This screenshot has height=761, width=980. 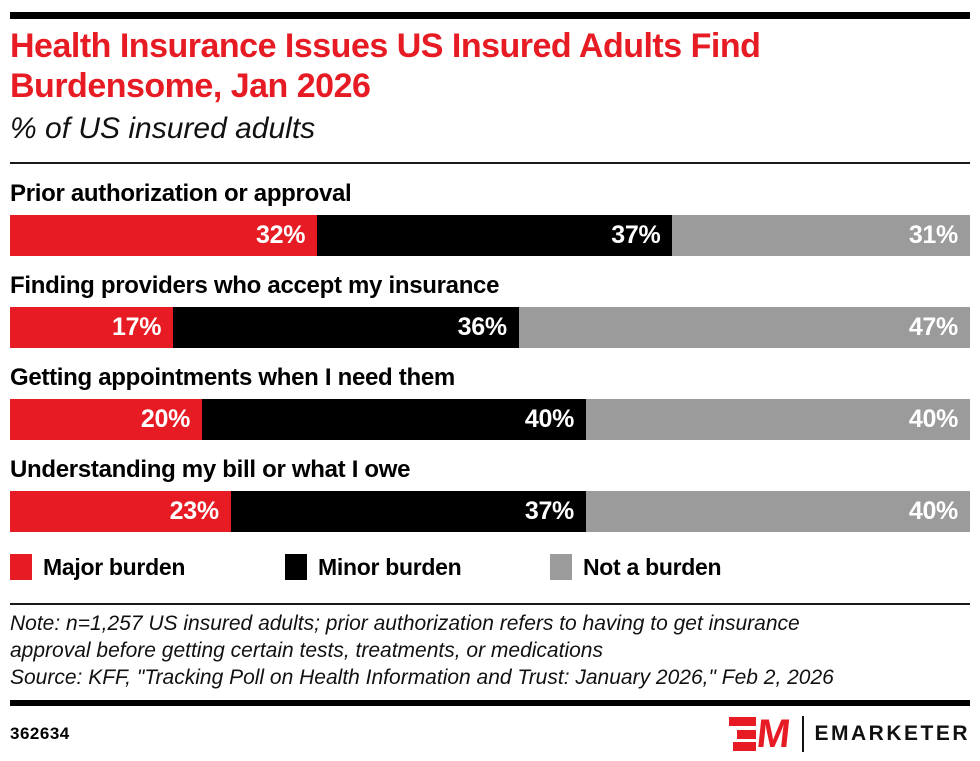 I want to click on header-divider, so click(x=490, y=163).